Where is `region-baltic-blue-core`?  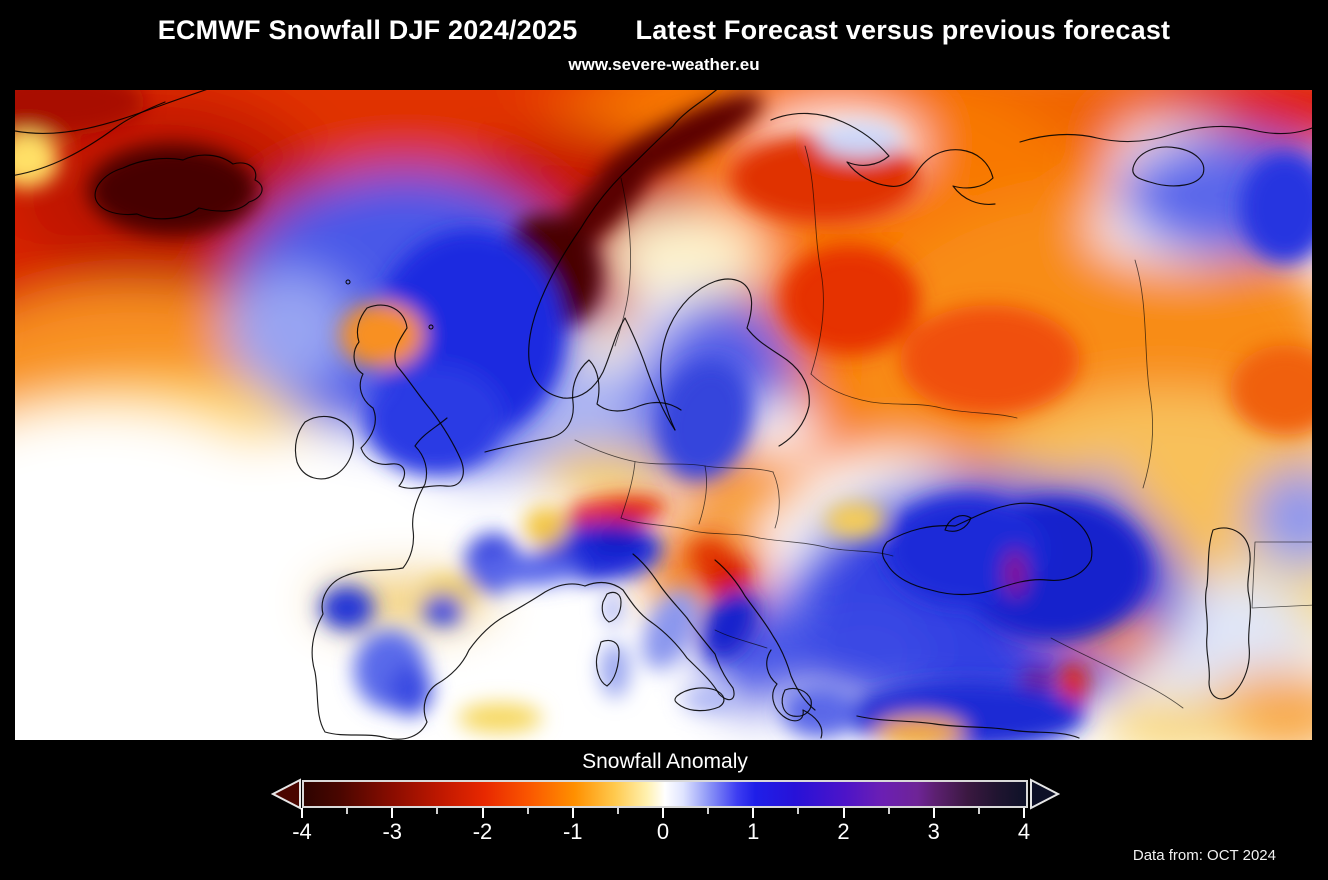 region-baltic-blue-core is located at coordinates (705, 420).